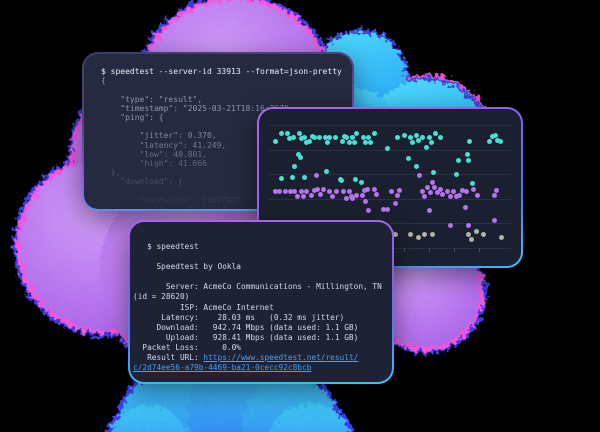 The image size is (600, 432). I want to click on terminal-result-line: $ speedtest, so click(166, 246).